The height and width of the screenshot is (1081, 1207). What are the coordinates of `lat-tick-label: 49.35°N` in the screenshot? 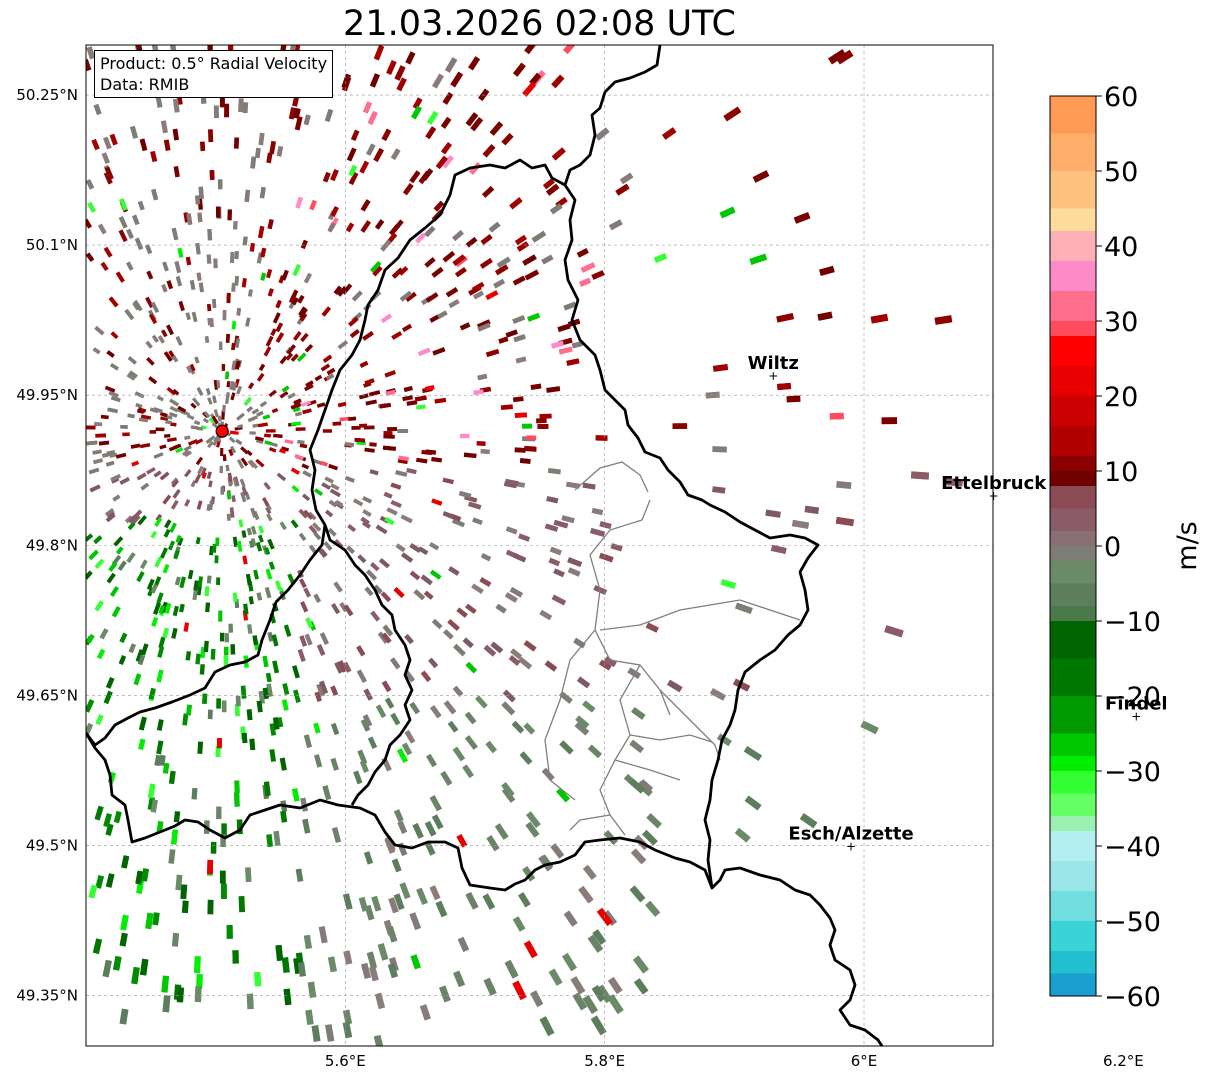 It's located at (47, 995).